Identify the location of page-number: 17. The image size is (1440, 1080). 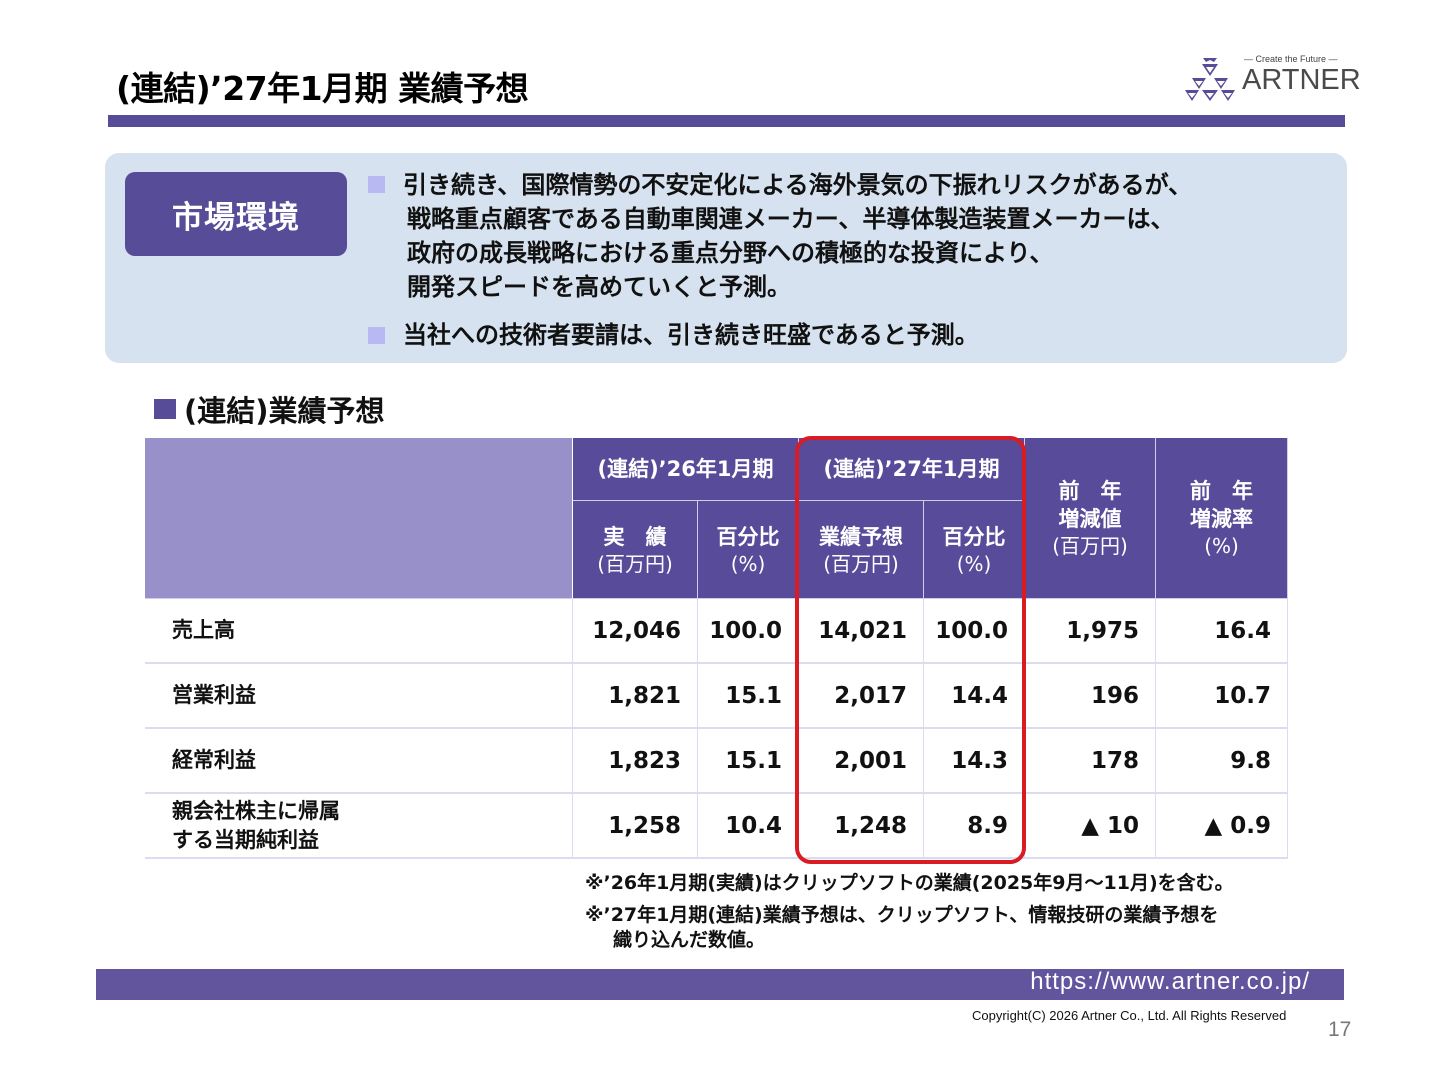
(1340, 1029).